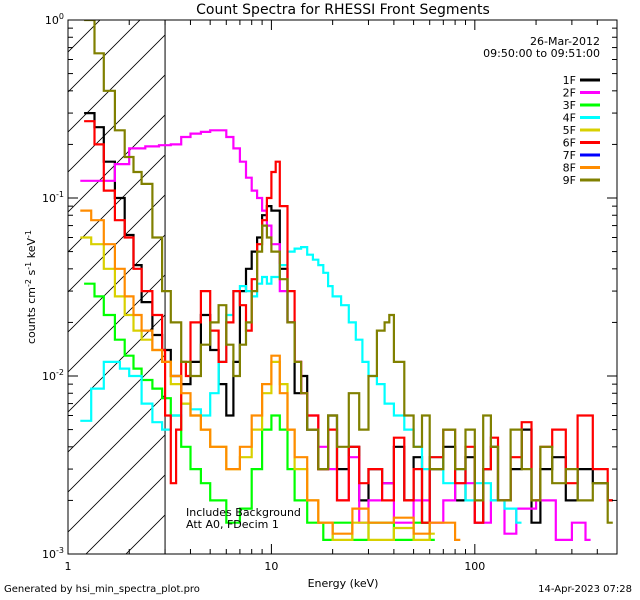  What do you see at coordinates (117, 287) in the screenshot?
I see `shaded-region` at bounding box center [117, 287].